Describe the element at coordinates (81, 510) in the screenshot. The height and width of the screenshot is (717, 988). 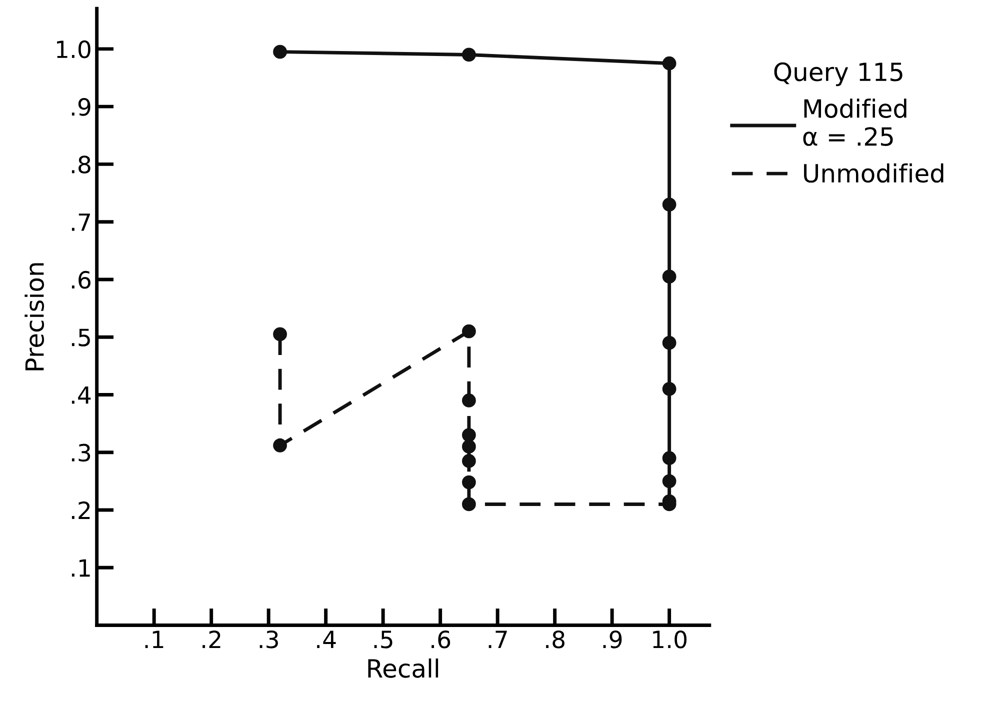
I see `y-tick-label: .2` at that location.